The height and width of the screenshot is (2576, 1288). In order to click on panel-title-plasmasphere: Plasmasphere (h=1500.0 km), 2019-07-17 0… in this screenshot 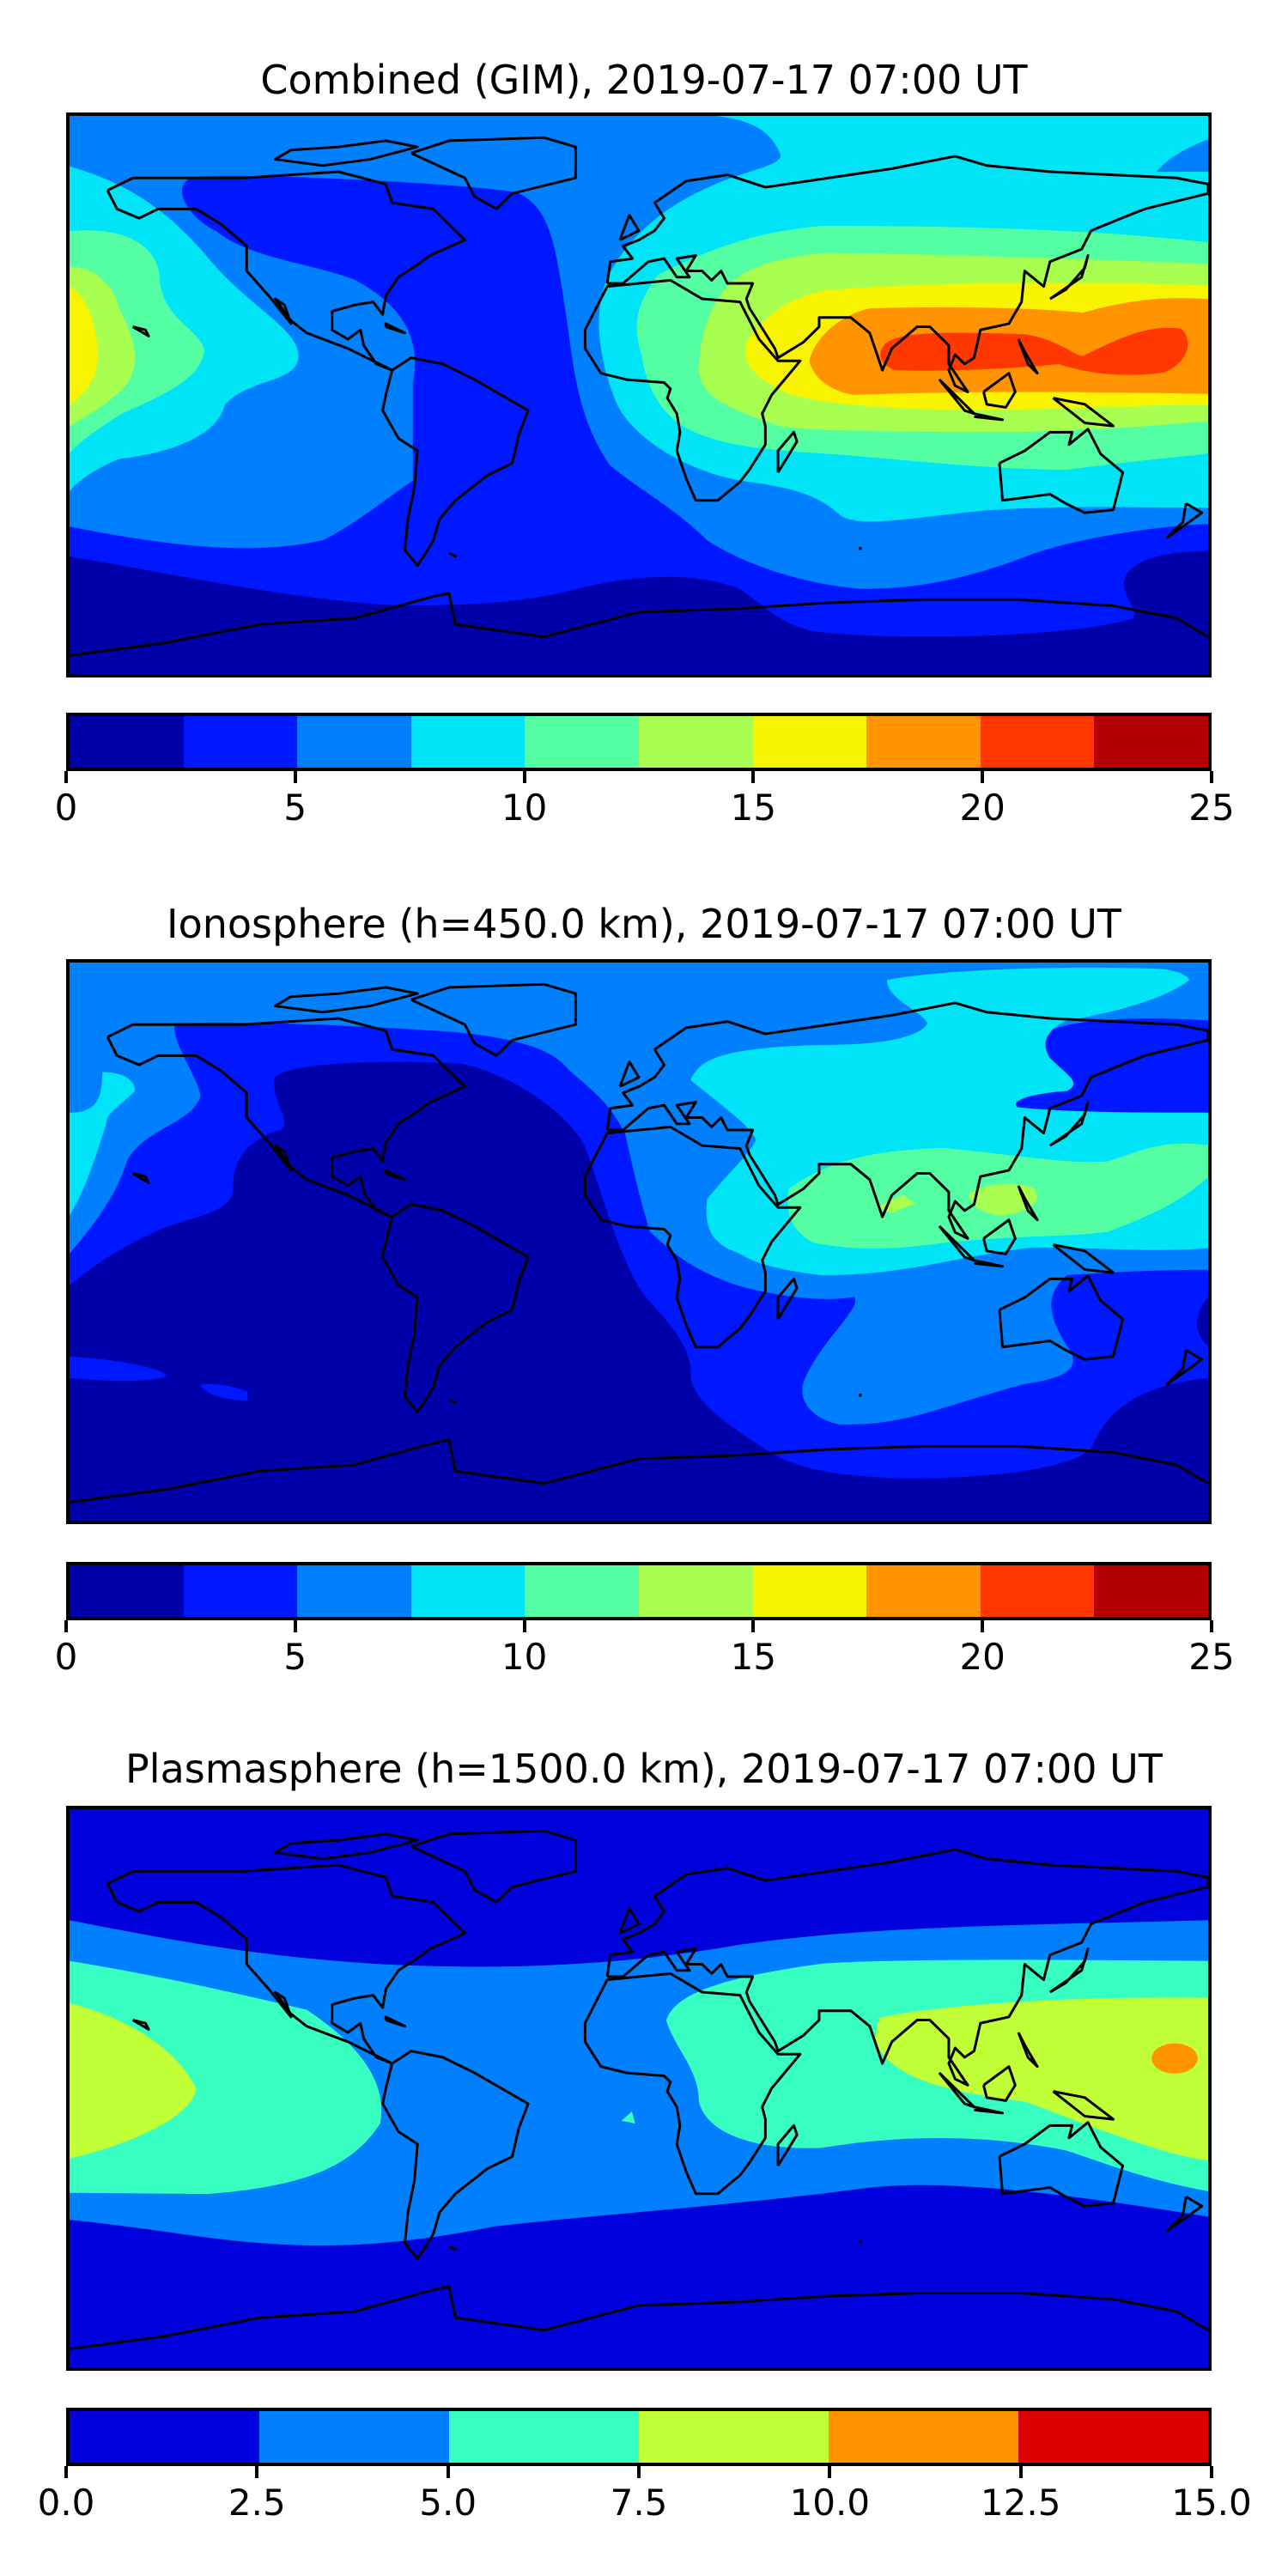, I will do `click(644, 1769)`.